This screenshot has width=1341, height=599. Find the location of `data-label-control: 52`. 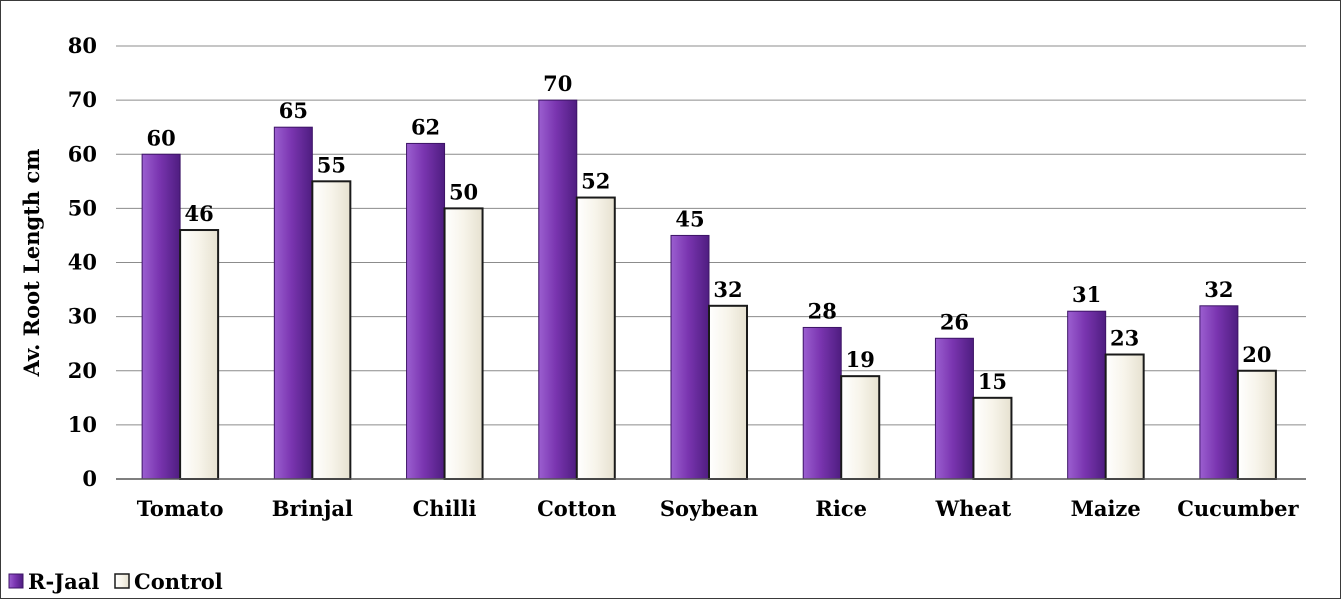

data-label-control: 52 is located at coordinates (595, 181).